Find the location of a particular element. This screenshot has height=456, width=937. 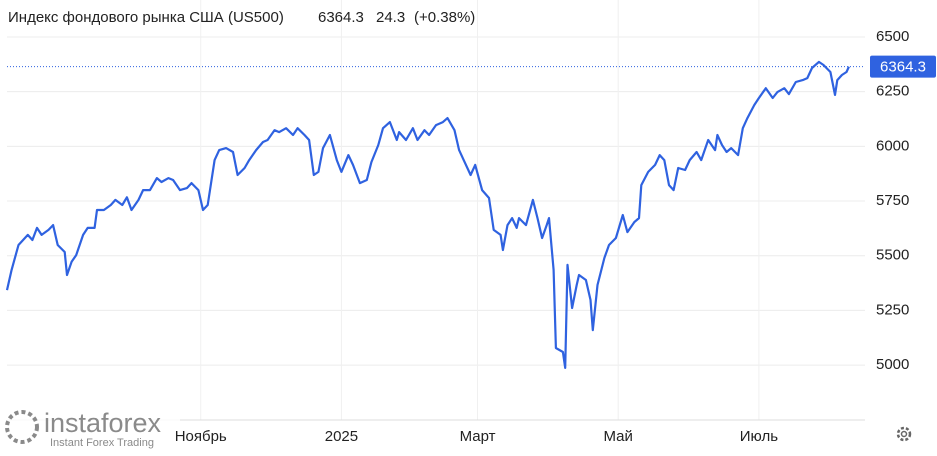

last-price-label: 6364.3 is located at coordinates (903, 67).